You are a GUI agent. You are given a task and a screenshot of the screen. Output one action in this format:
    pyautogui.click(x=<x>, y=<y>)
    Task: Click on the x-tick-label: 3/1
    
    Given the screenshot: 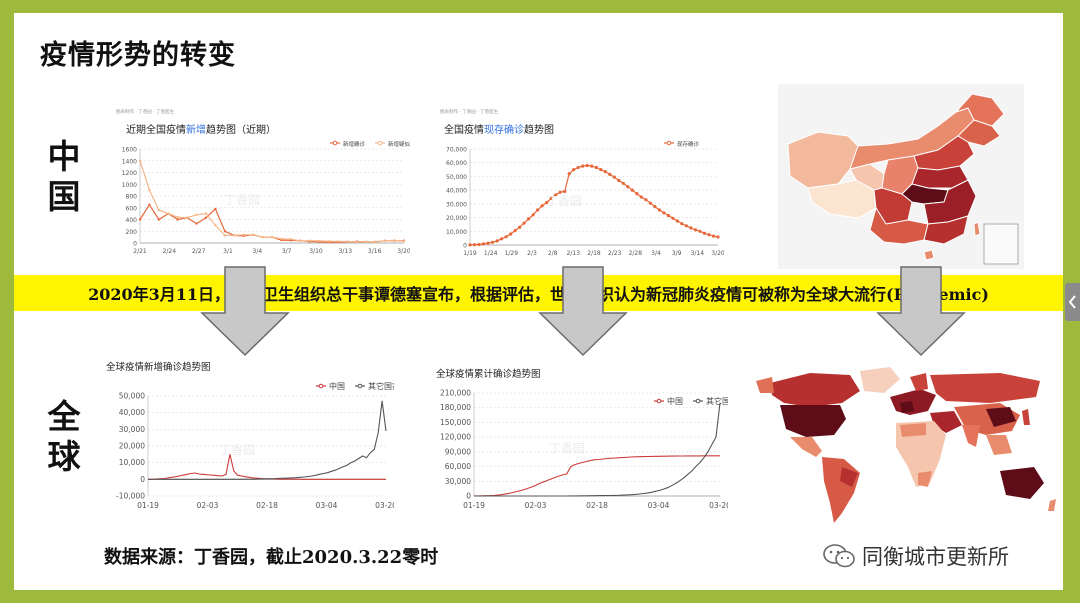 What is the action you would take?
    pyautogui.click(x=228, y=251)
    